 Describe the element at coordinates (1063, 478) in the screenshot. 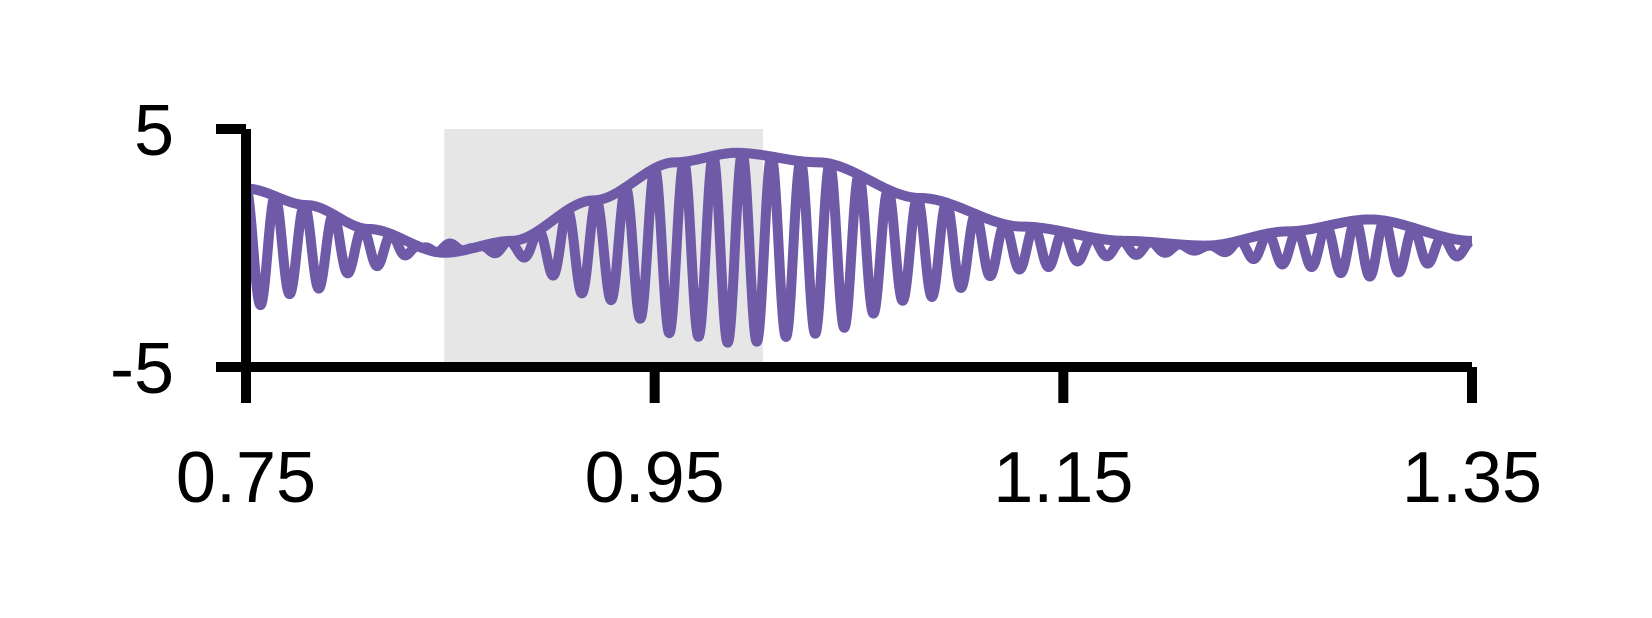

I see `x-tick-label: 1.15` at that location.